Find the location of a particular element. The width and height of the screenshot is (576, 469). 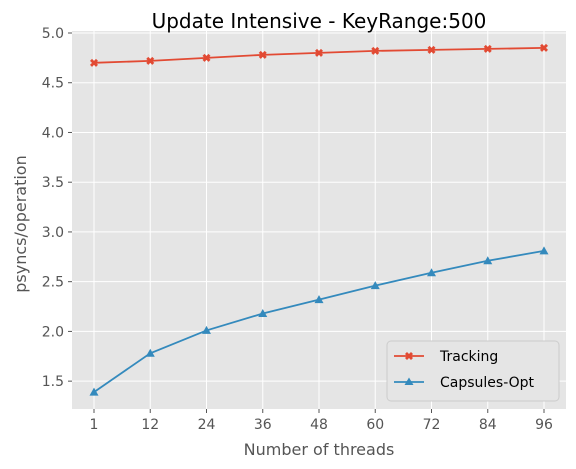

y-tick-label: 2.5 is located at coordinates (53, 283).